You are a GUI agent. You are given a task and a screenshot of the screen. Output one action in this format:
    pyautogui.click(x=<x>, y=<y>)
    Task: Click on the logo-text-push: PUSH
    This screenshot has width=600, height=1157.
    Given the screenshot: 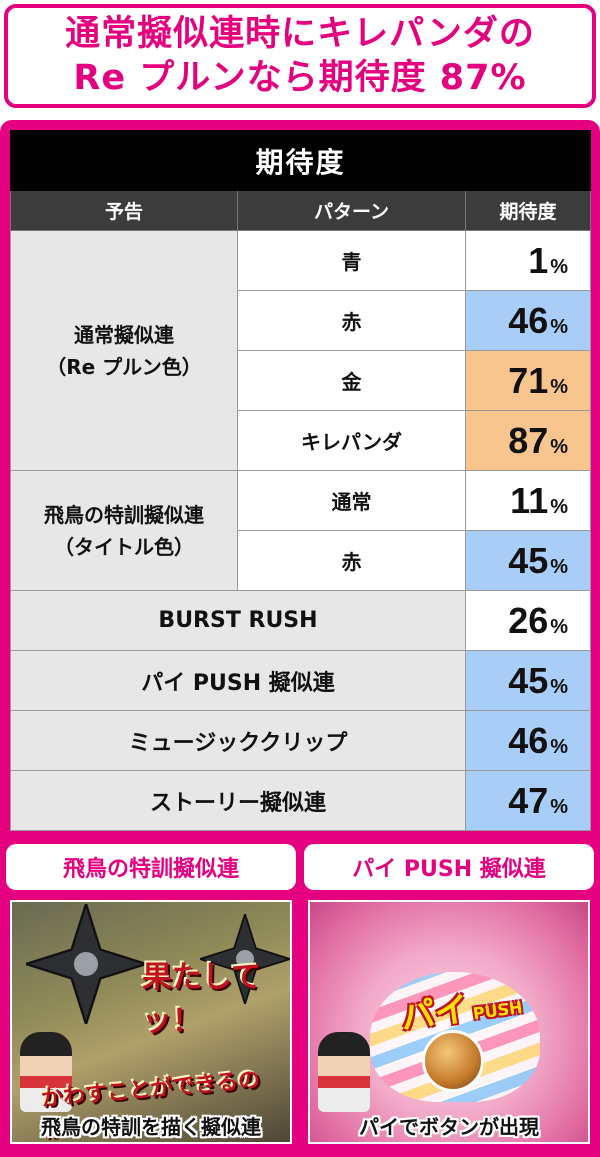 What is the action you would take?
    pyautogui.click(x=497, y=1010)
    